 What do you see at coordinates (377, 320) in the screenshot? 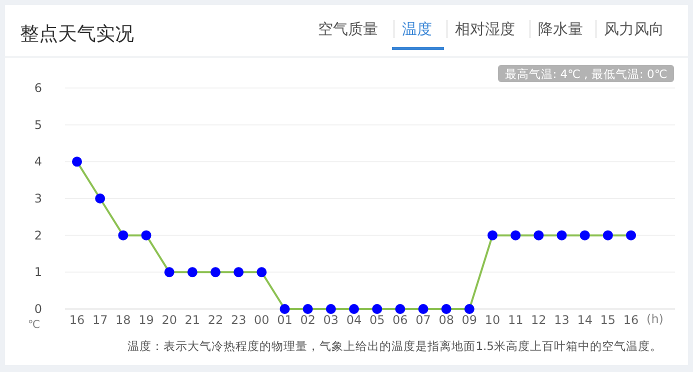
I see `x-tick-label: 05` at bounding box center [377, 320].